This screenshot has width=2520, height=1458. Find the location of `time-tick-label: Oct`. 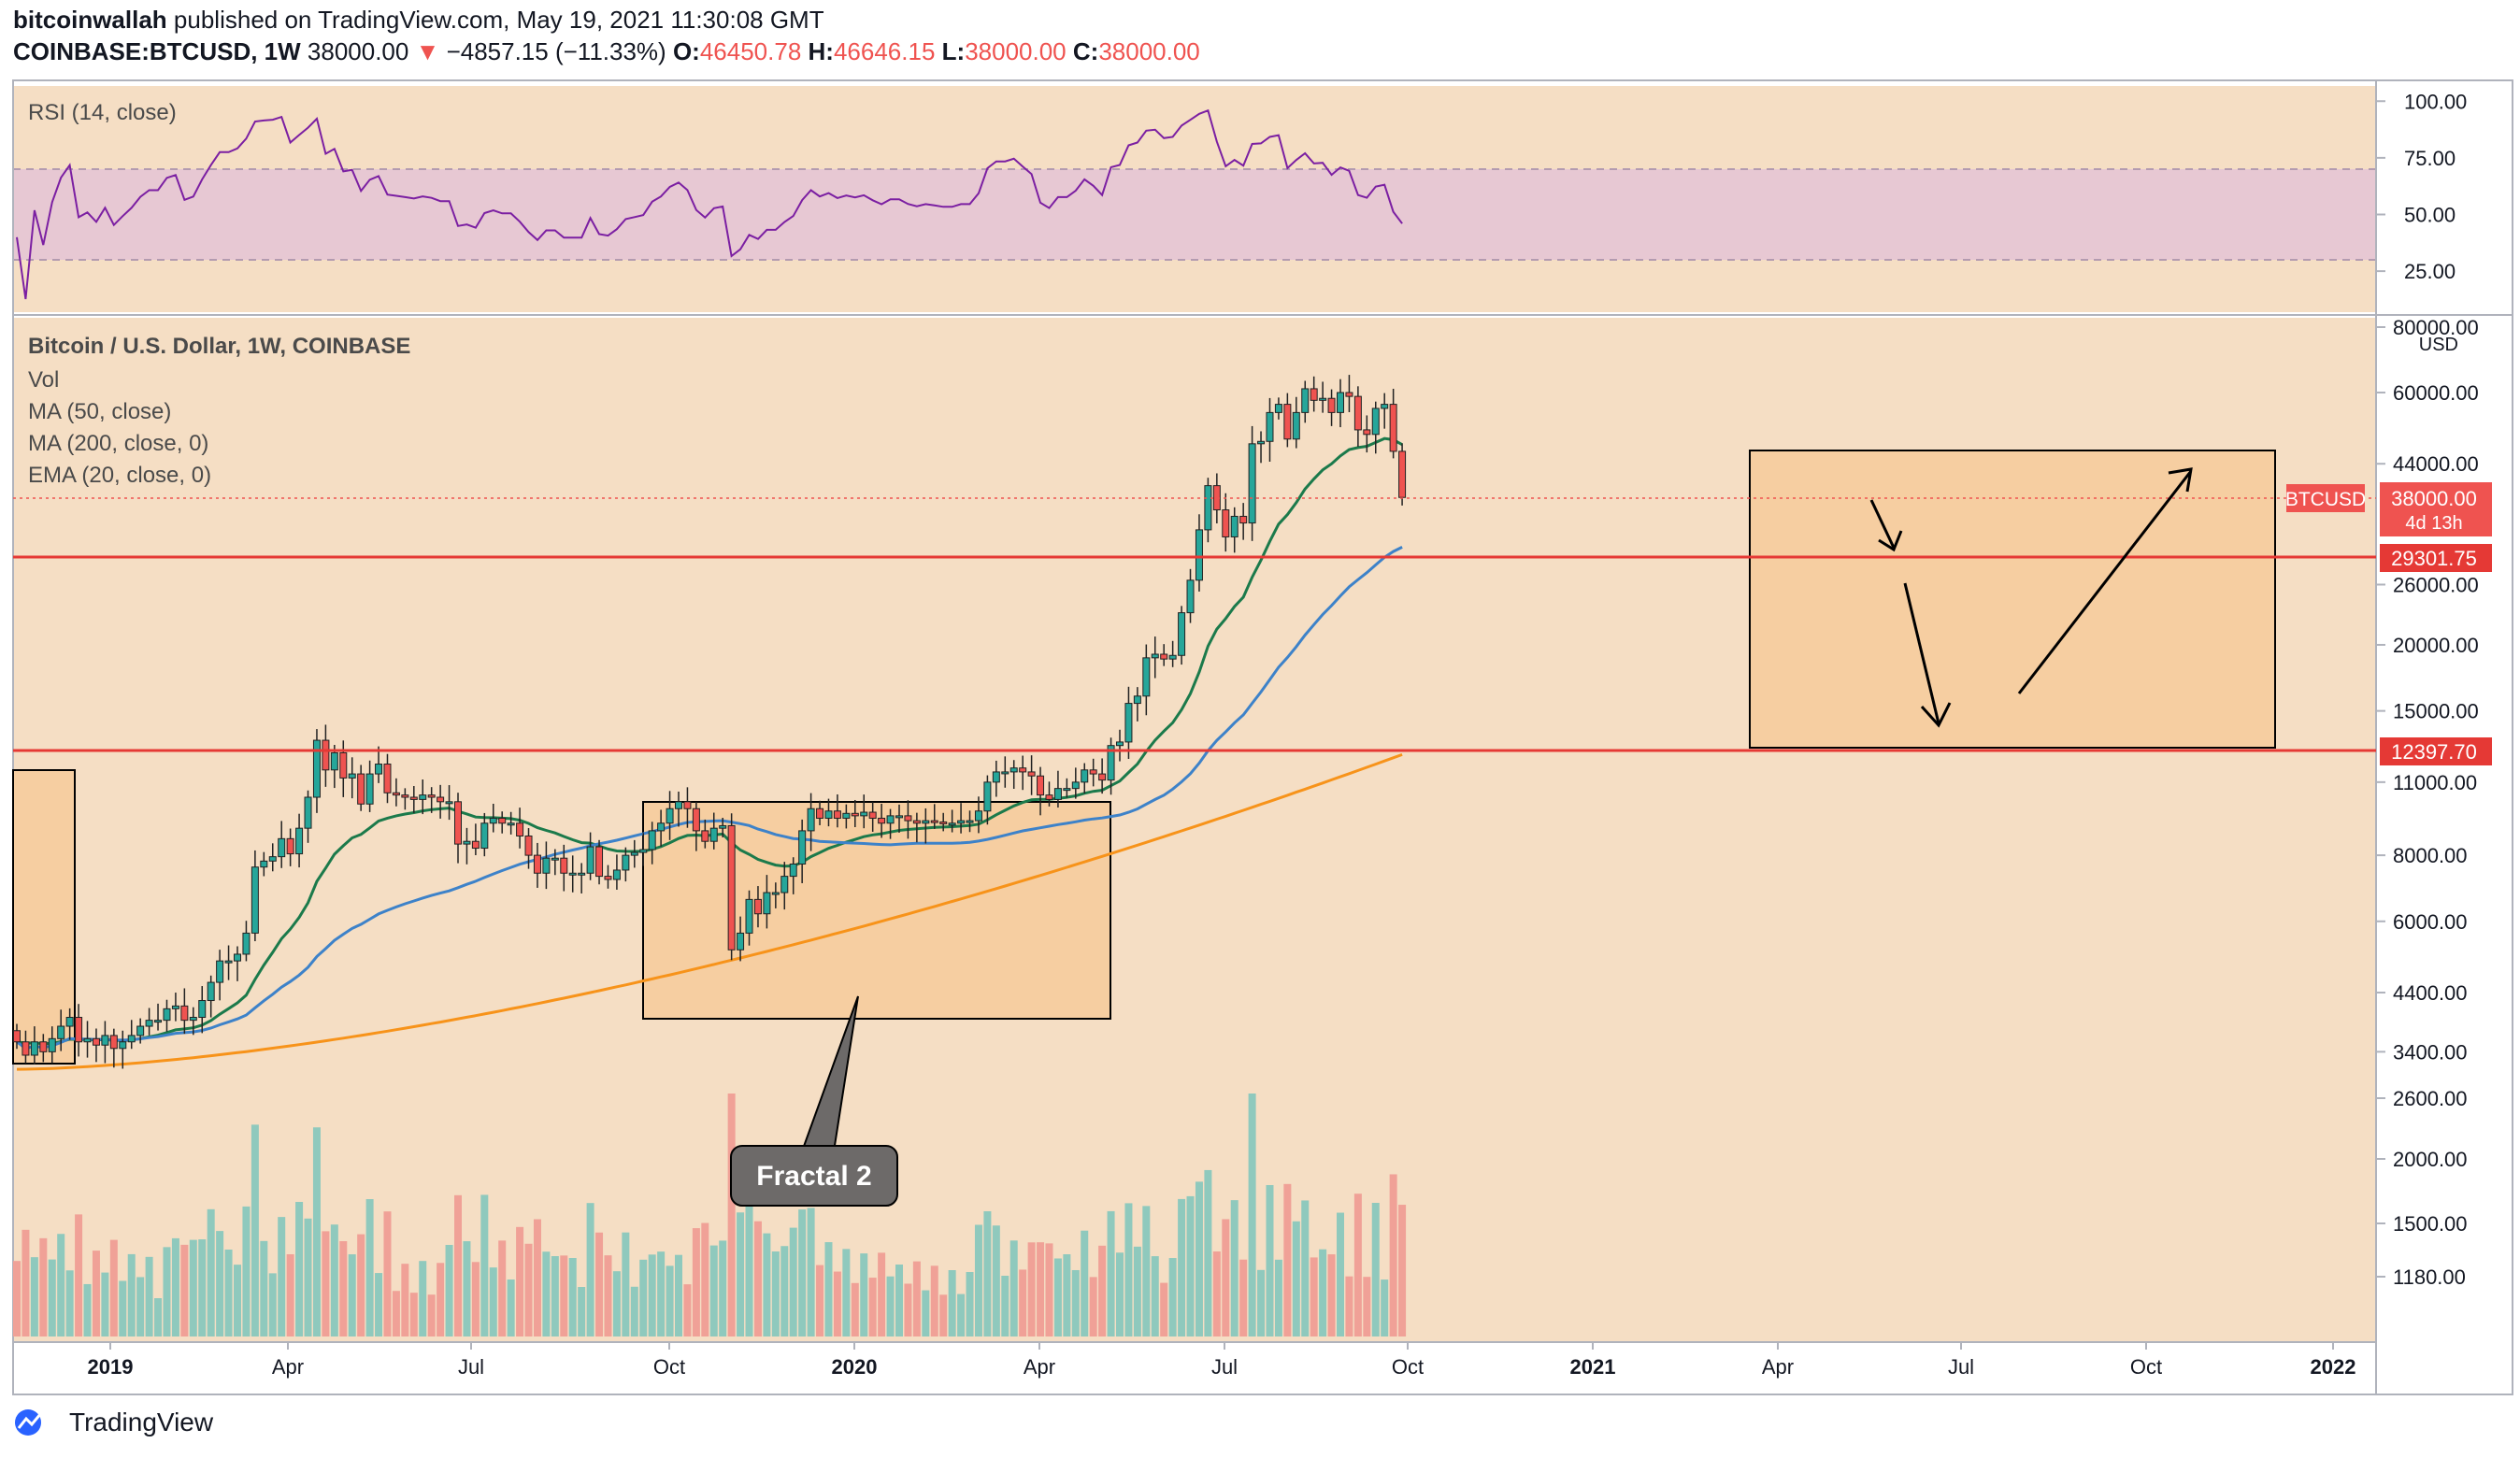

time-tick-label: Oct is located at coordinates (1408, 1367).